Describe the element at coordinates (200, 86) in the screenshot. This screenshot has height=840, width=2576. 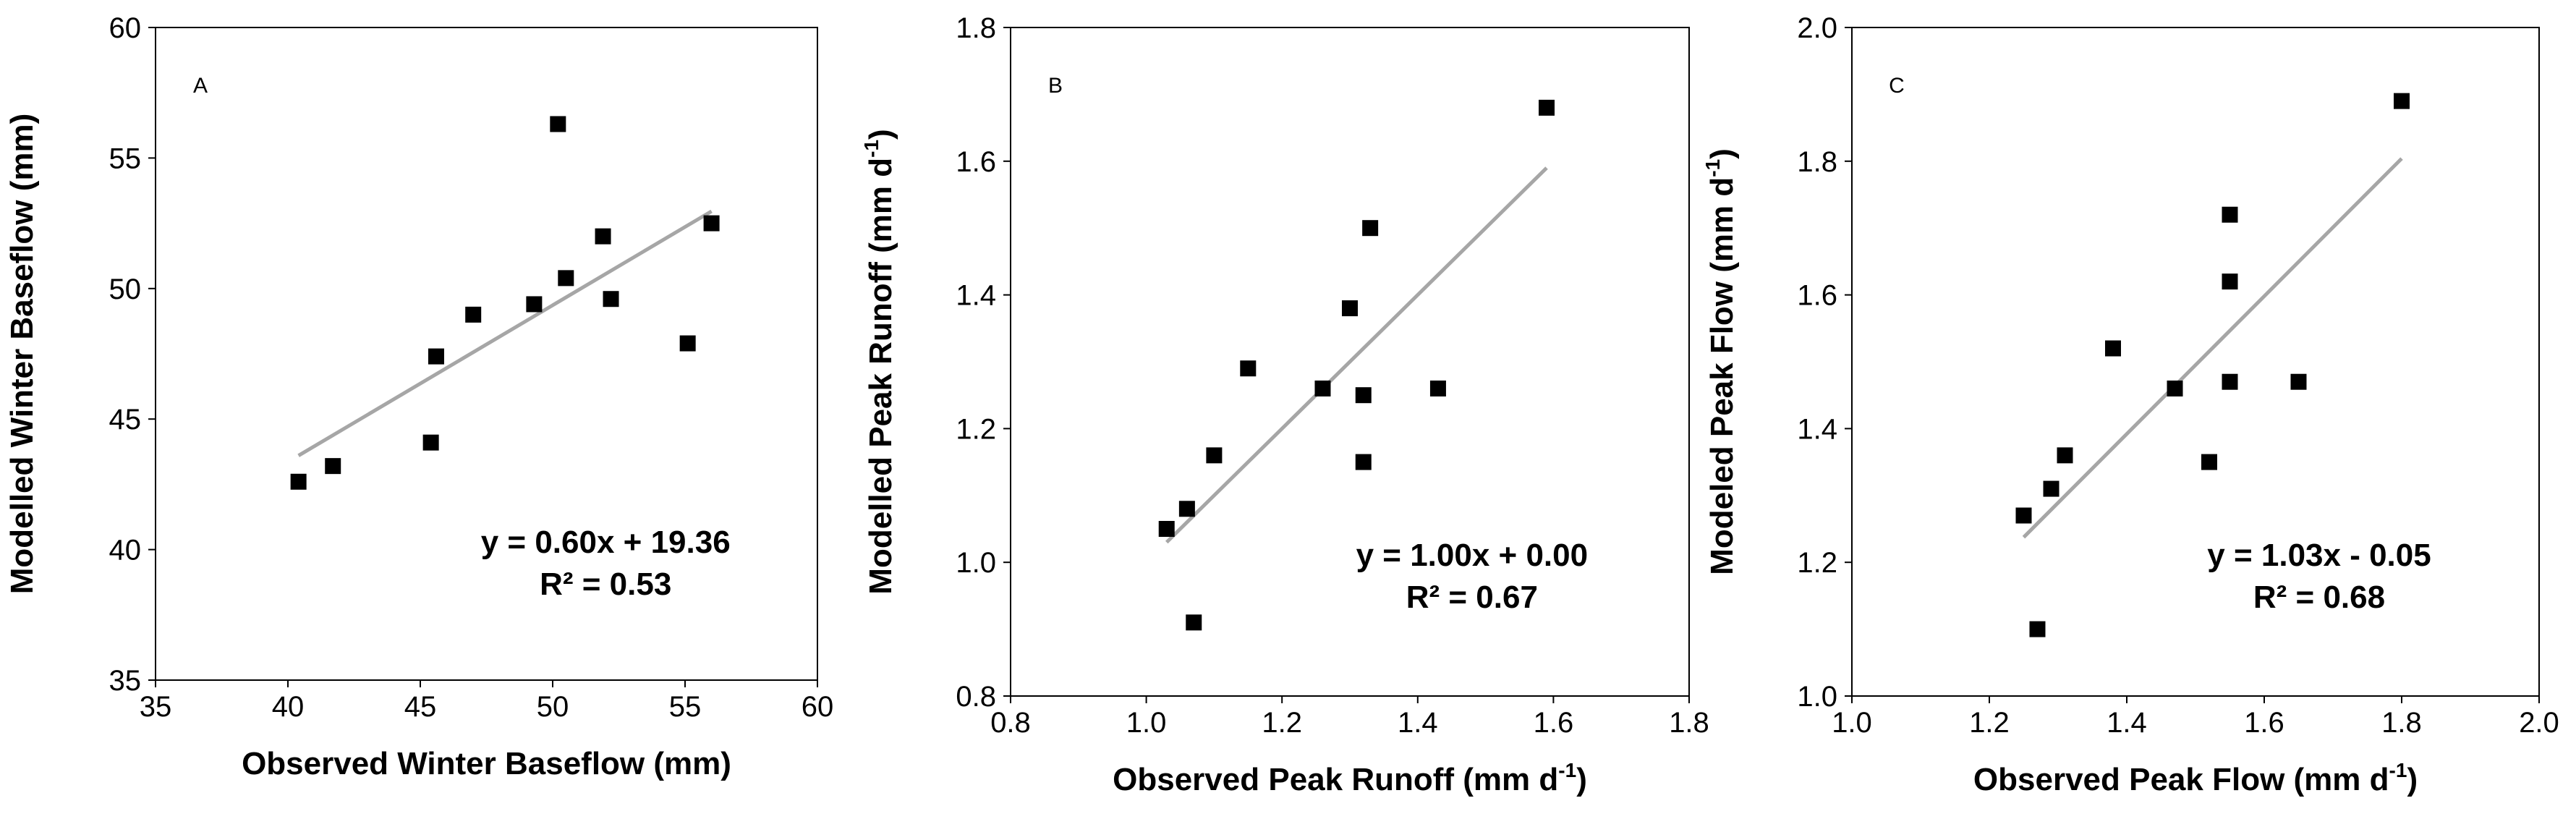
I see `panel-label: A` at that location.